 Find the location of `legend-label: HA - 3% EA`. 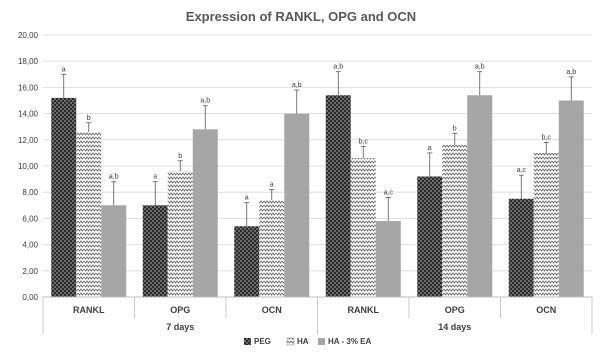

legend-label: HA - 3% EA is located at coordinates (349, 341).